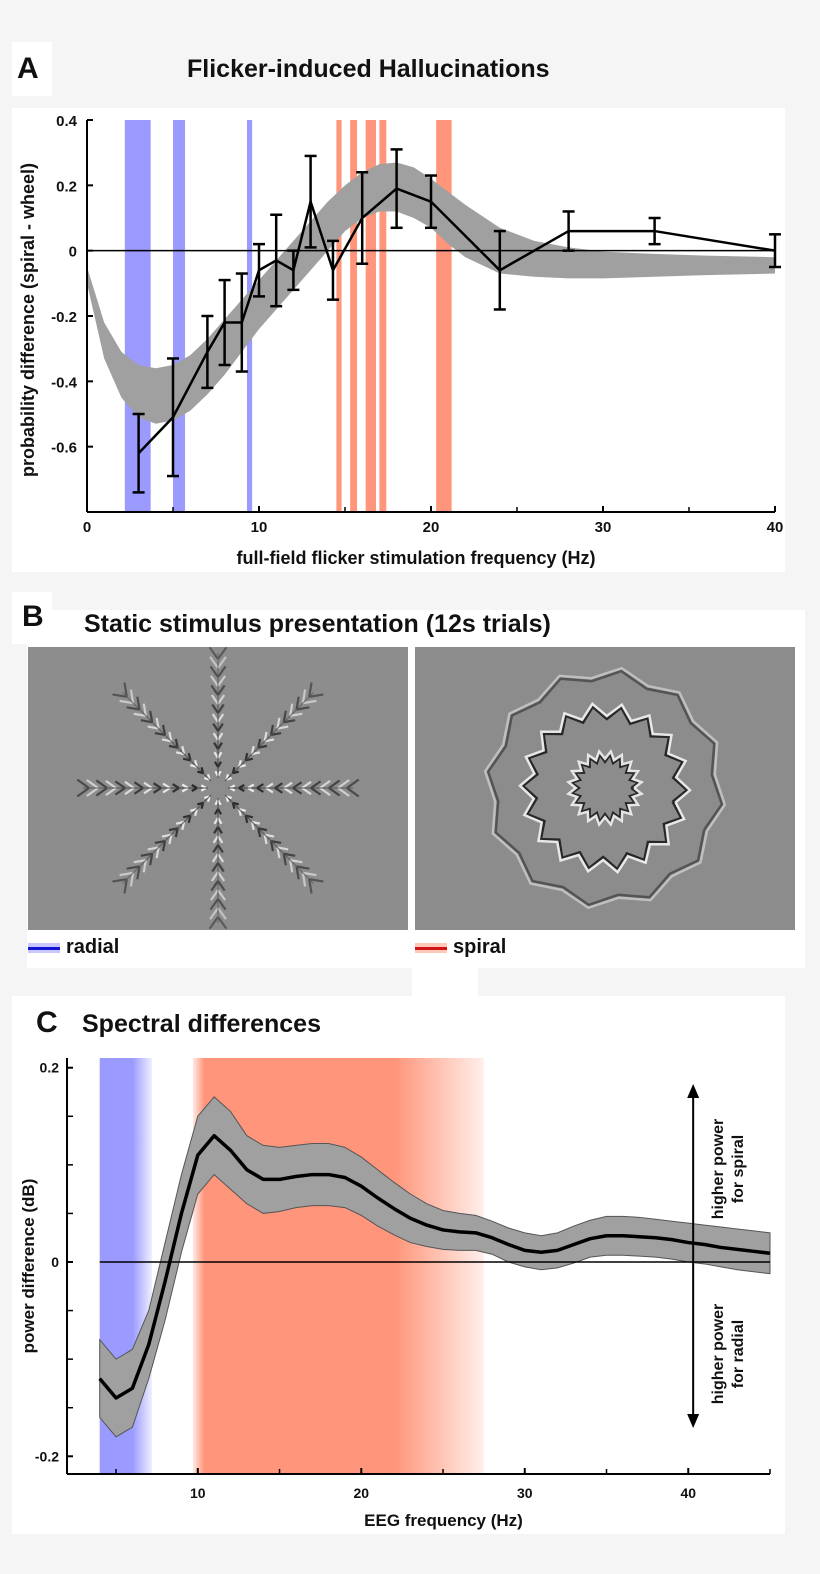 The width and height of the screenshot is (820, 1574). I want to click on spiral-ring-light, so click(605, 788).